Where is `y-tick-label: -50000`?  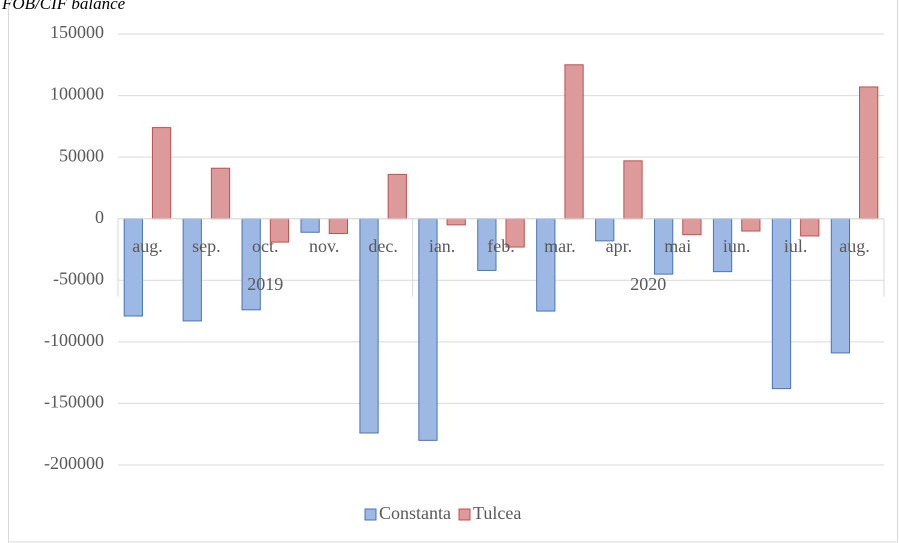
y-tick-label: -50000 is located at coordinates (78, 278).